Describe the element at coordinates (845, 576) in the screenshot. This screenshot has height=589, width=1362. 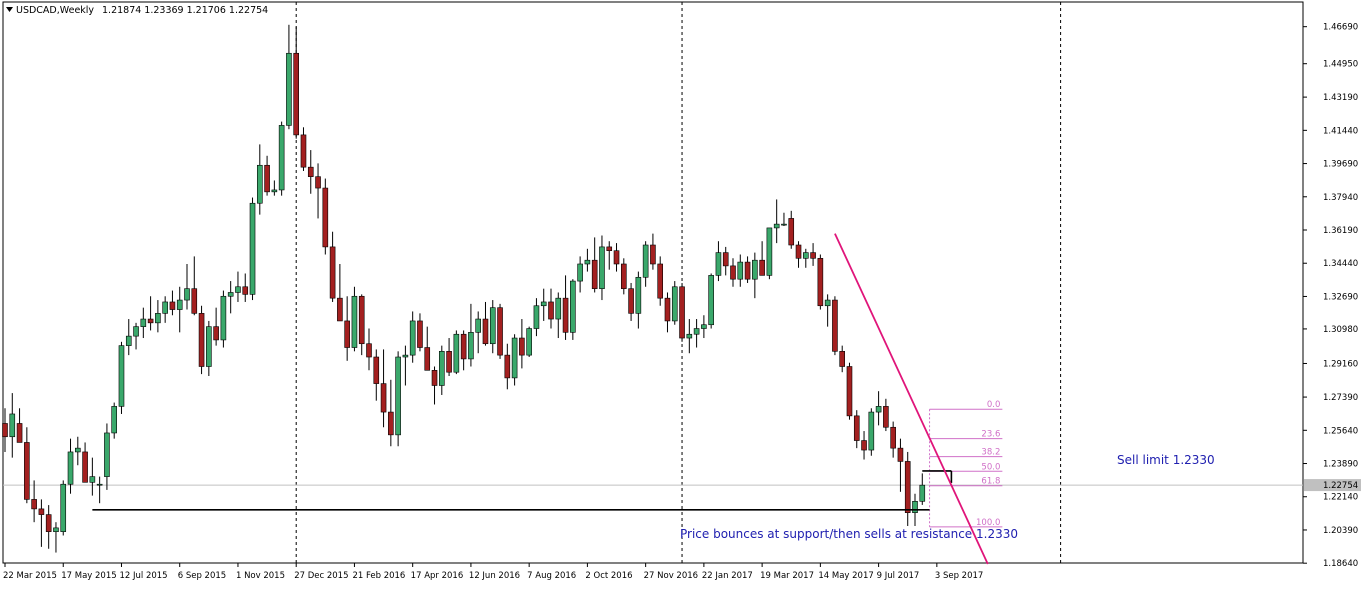
I see `time-tick-label: 14 May 2017` at that location.